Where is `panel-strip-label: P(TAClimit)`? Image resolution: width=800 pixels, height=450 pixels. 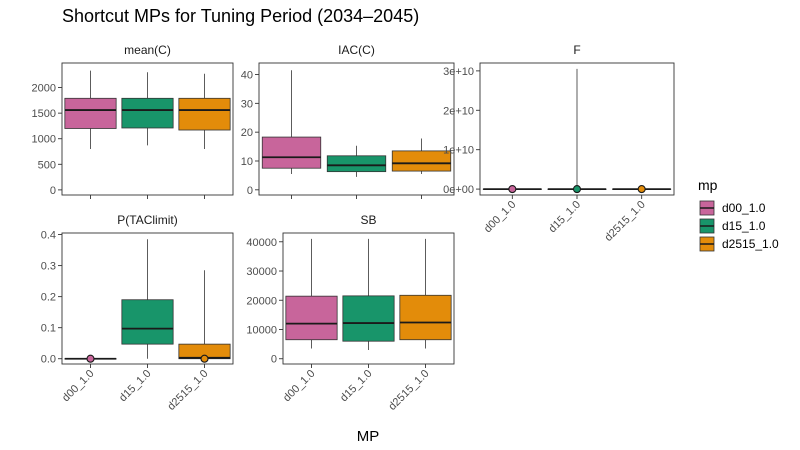 panel-strip-label: P(TAClimit) is located at coordinates (147, 220).